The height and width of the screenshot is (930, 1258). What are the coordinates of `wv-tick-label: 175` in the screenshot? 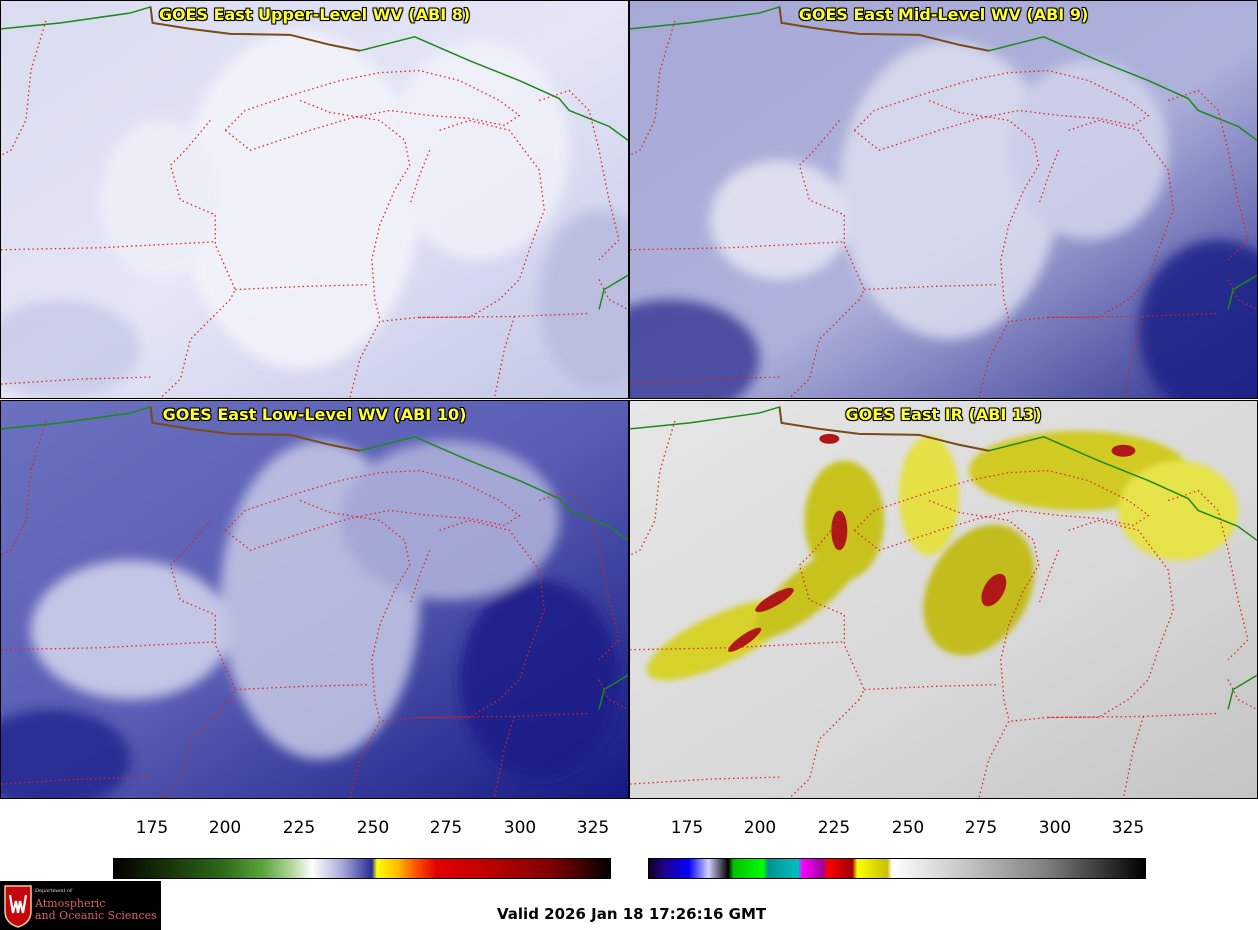 It's located at (152, 828).